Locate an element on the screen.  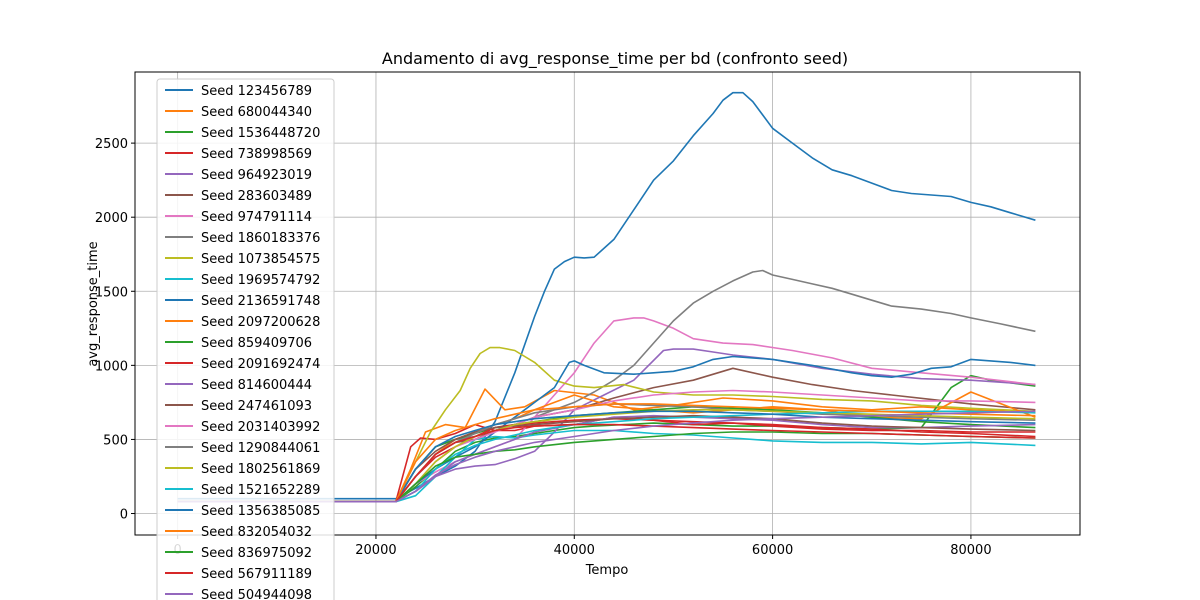
x-tick-label: 80000 is located at coordinates (970, 550).